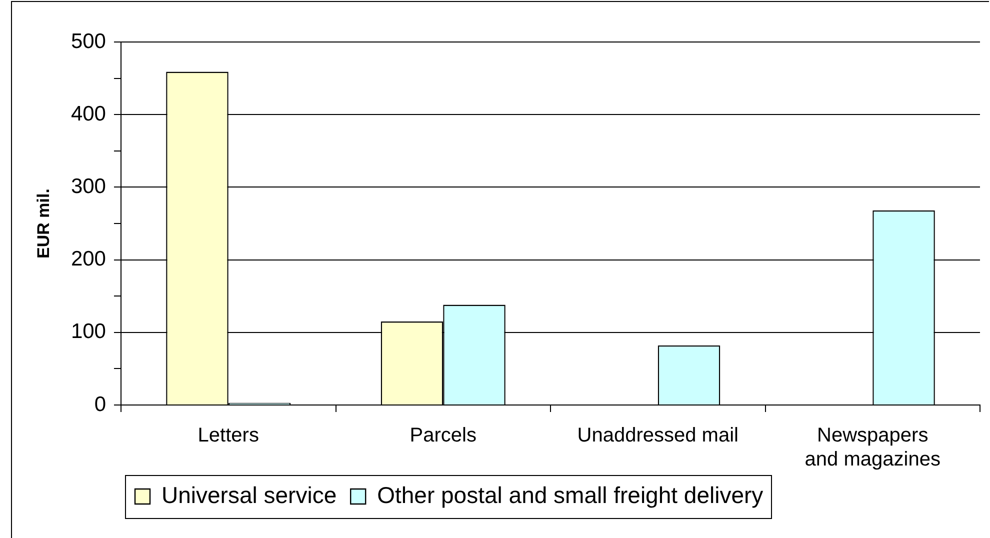 This screenshot has width=990, height=538. What do you see at coordinates (228, 435) in the screenshot?
I see `x-tick-label: Letters` at bounding box center [228, 435].